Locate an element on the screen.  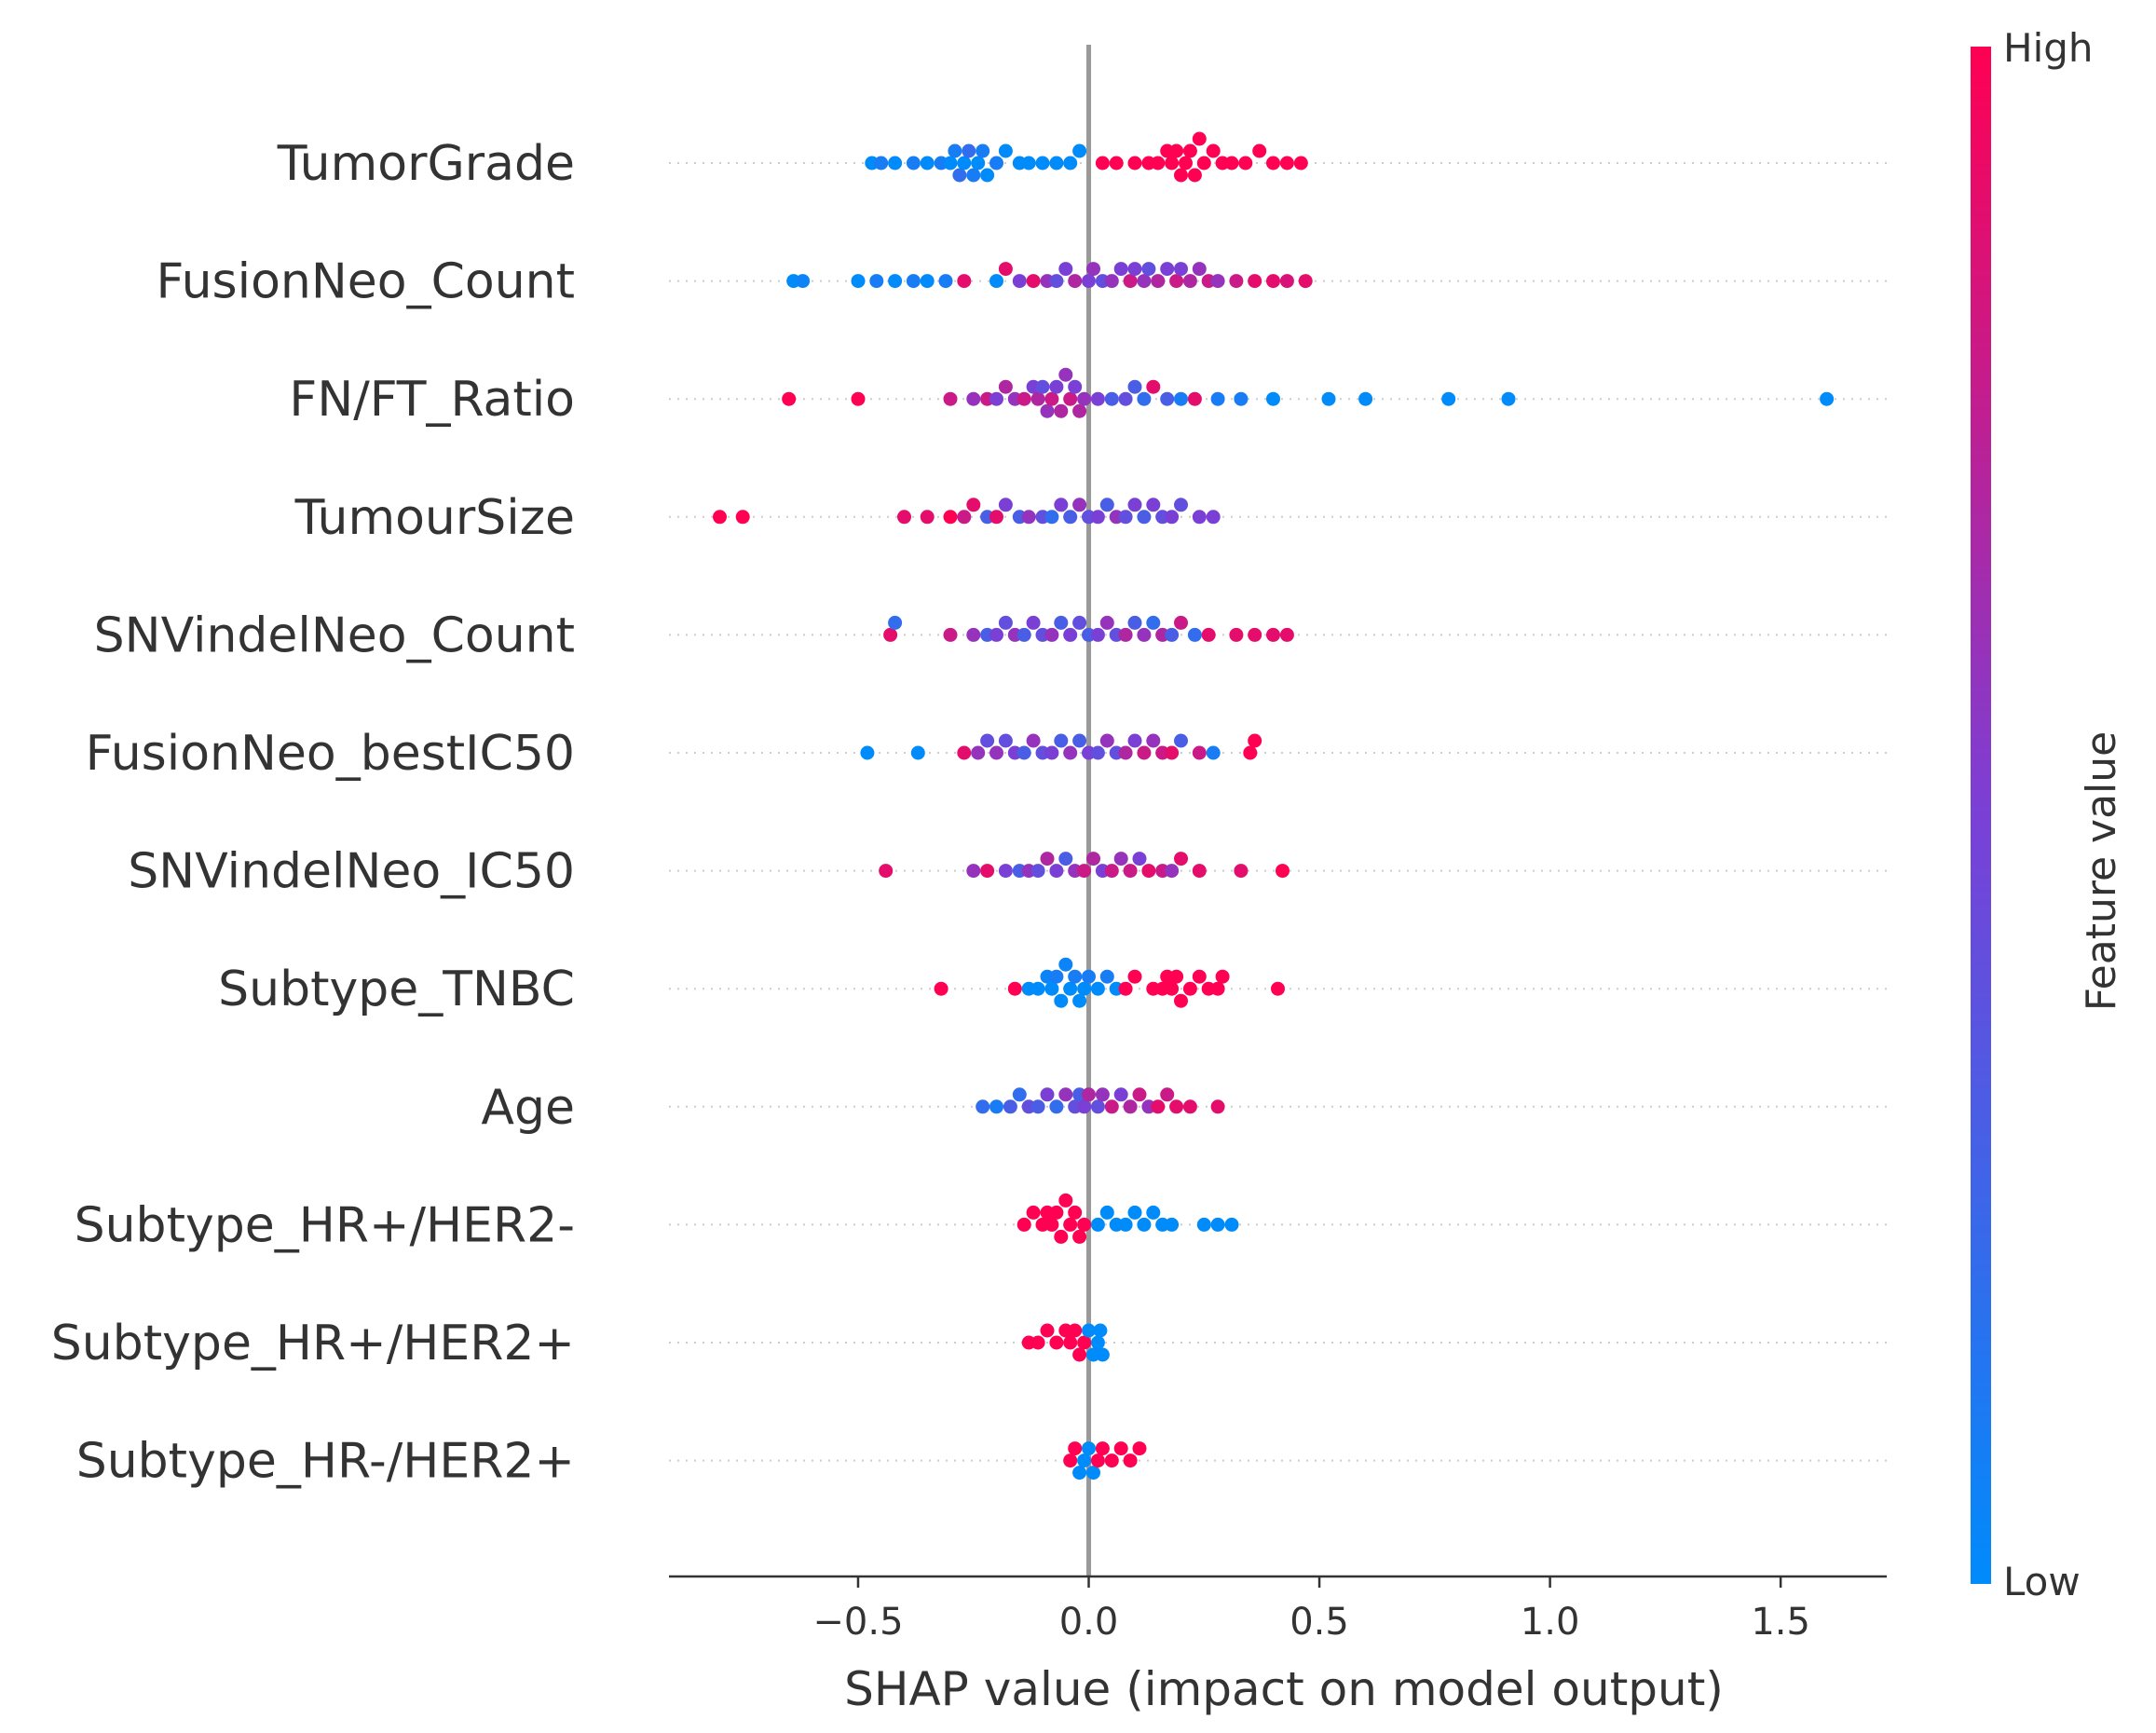
feature-label: SNVindelNeo_Count is located at coordinates (334, 635).